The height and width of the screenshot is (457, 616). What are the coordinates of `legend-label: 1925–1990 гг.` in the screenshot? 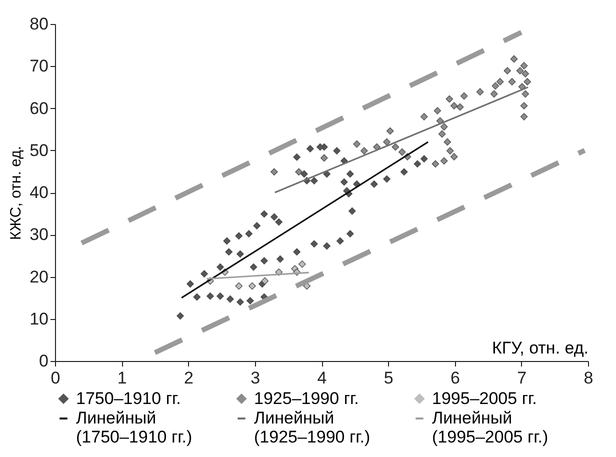 It's located at (306, 398).